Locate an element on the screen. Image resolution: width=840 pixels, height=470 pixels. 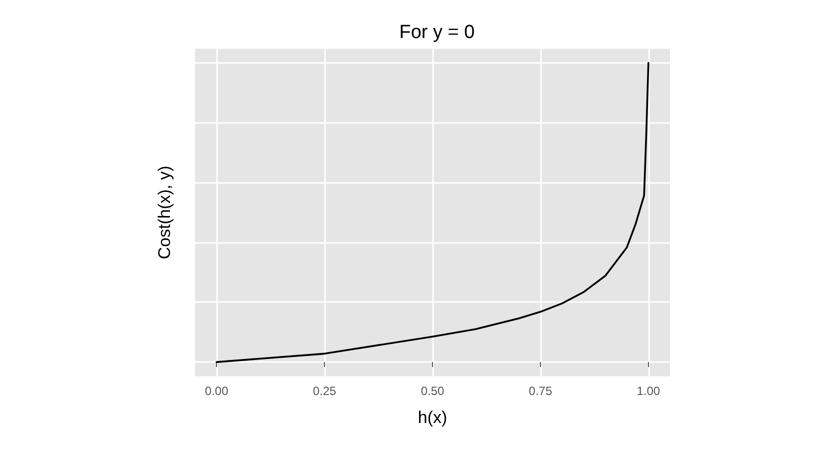
chart-title: For y = 0 is located at coordinates (437, 32).